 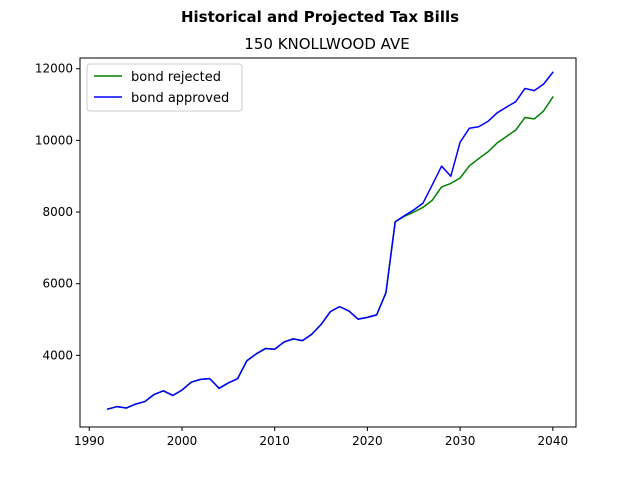 What do you see at coordinates (57, 284) in the screenshot?
I see `y-tick-label: 6000` at bounding box center [57, 284].